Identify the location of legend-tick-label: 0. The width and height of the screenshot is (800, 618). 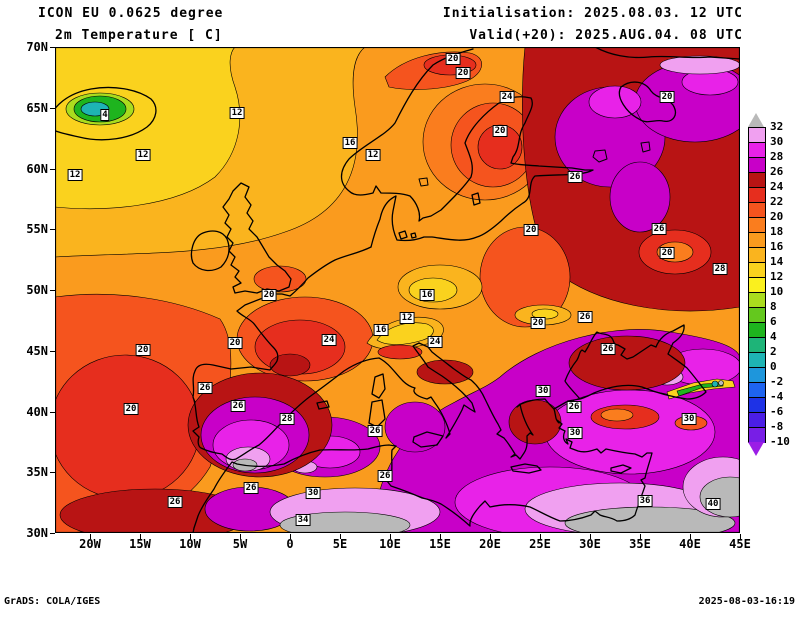
(773, 366).